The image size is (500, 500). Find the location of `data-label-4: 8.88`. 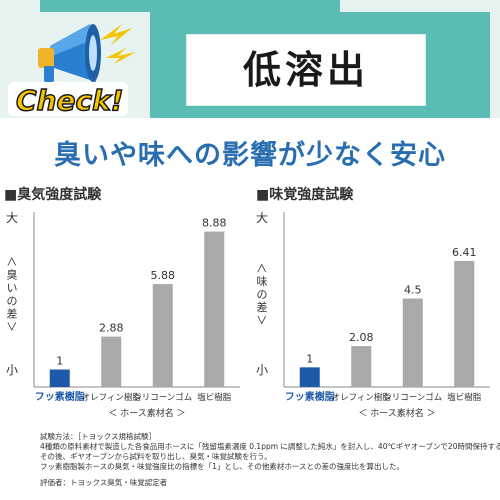

data-label-4: 8.88 is located at coordinates (214, 223).